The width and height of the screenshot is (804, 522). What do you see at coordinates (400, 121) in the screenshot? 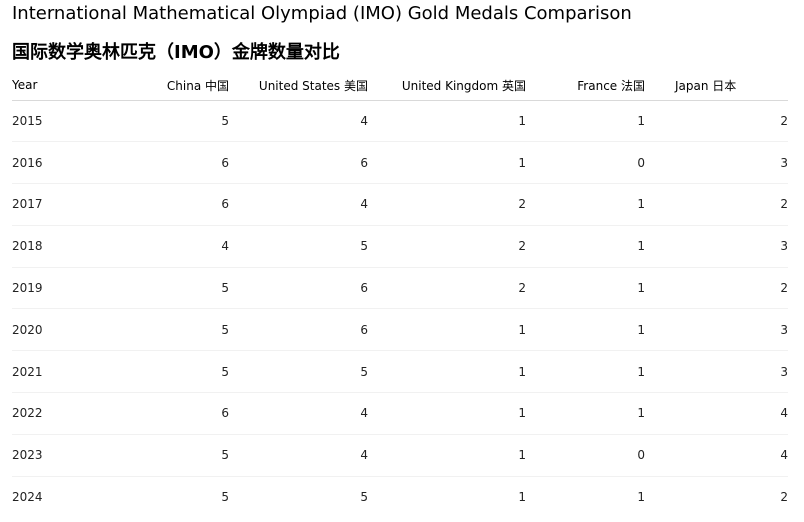
I see `table-row: 2015 5 4 1 1 2` at bounding box center [400, 121].